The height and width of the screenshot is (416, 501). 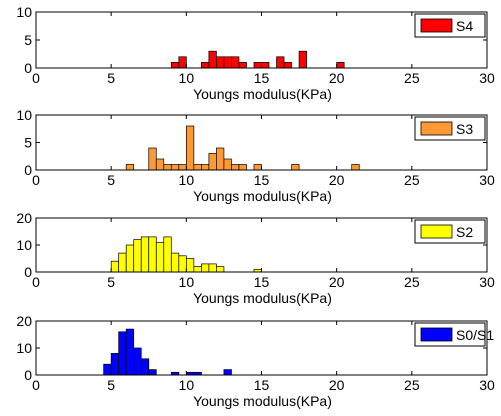 What do you see at coordinates (475, 335) in the screenshot?
I see `legend-label: S0/S1` at bounding box center [475, 335].